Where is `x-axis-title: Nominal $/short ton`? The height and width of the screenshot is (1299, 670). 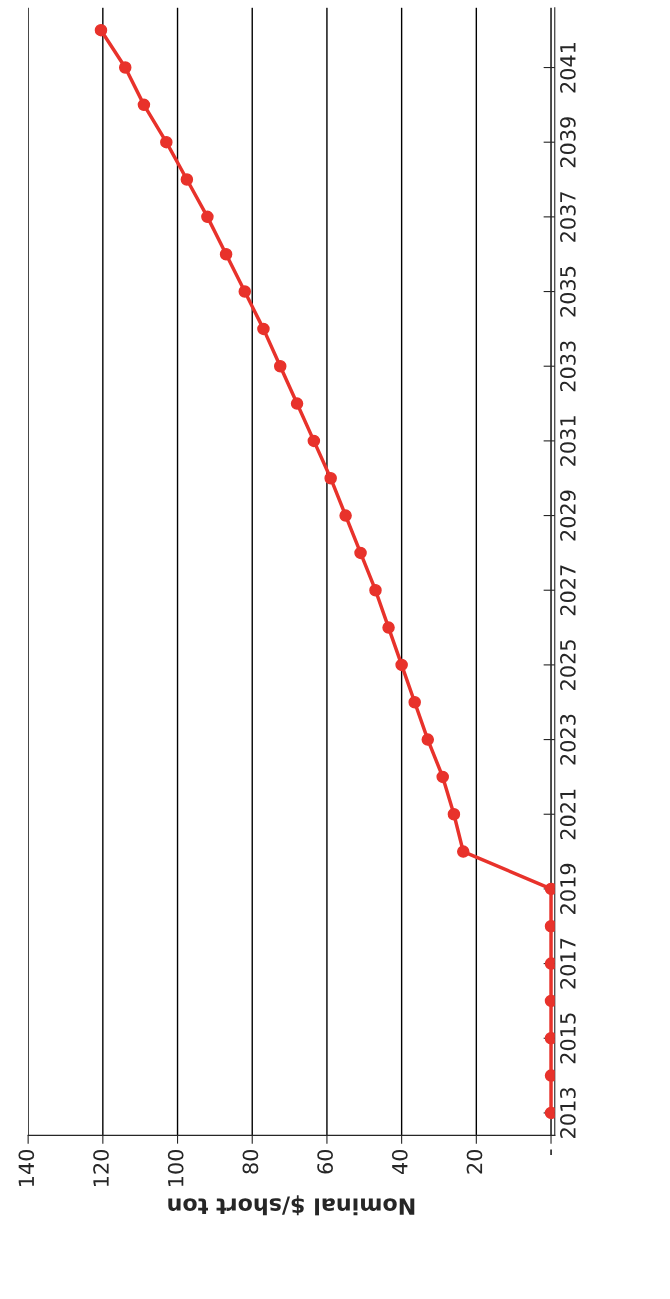
x-axis-title: Nominal $/short ton is located at coordinates (291, 1205).